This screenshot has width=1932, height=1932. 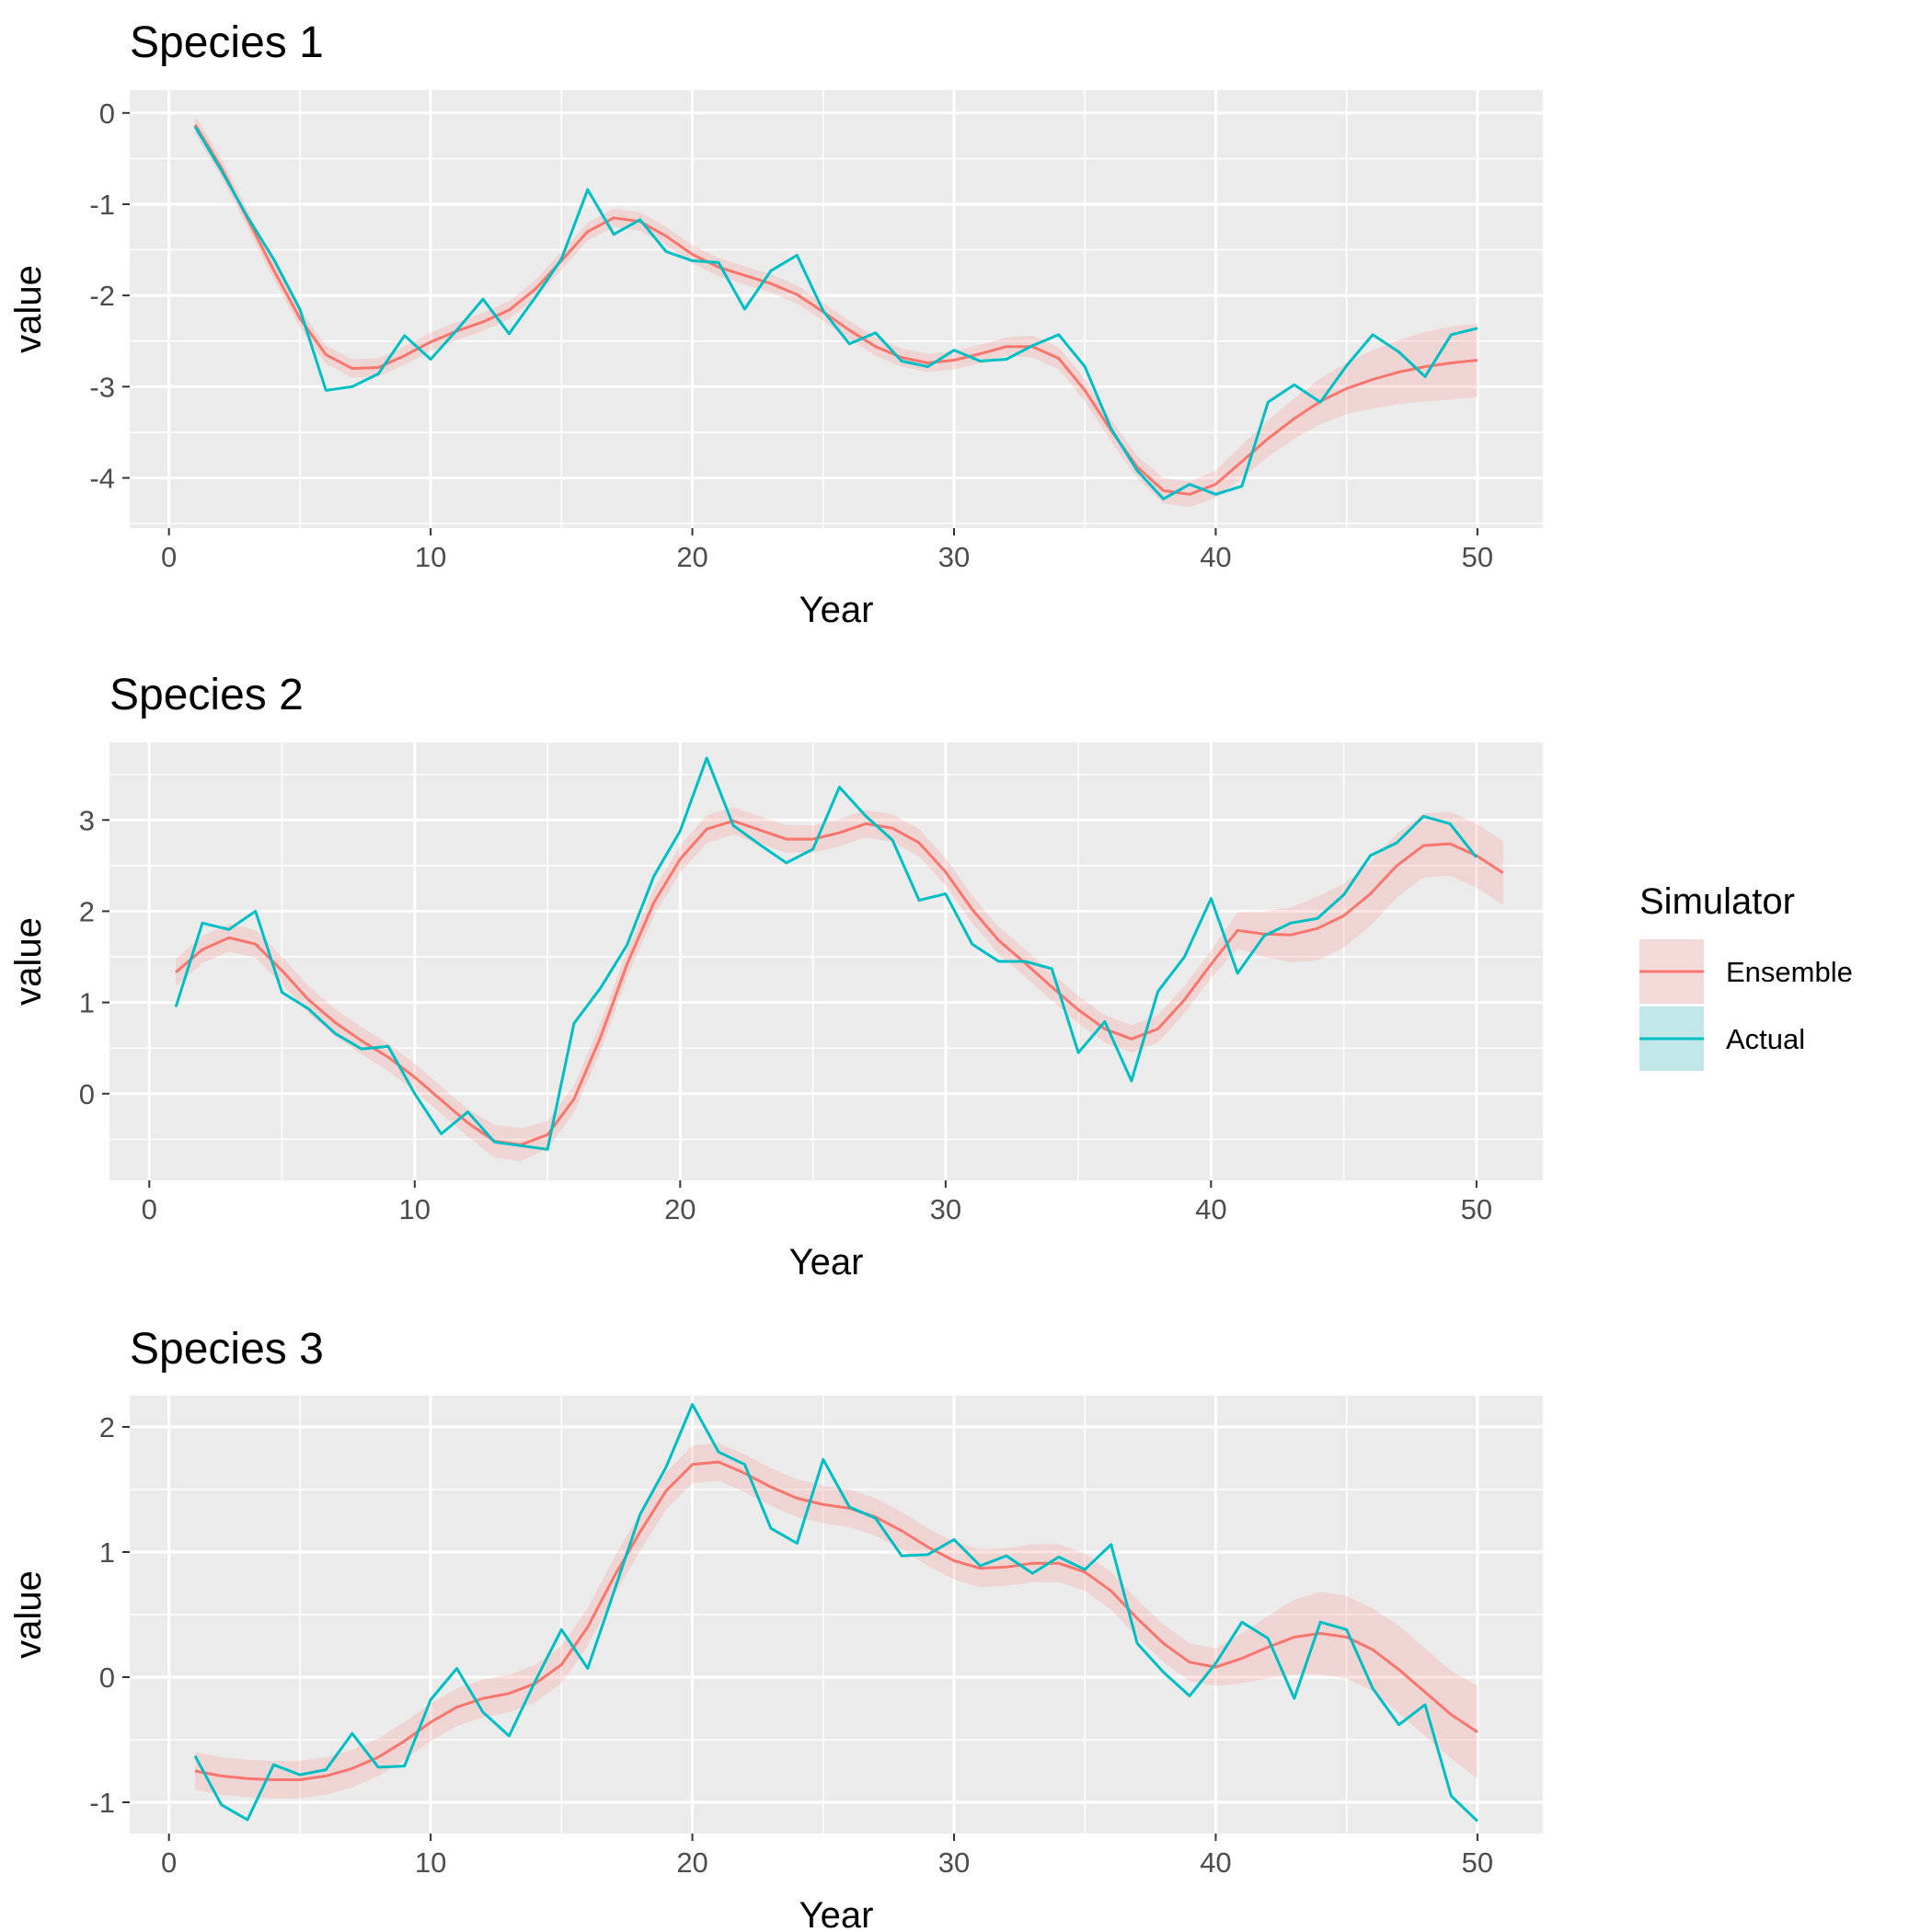 I want to click on legend-item-ensemble: Ensemble, so click(x=1746, y=972).